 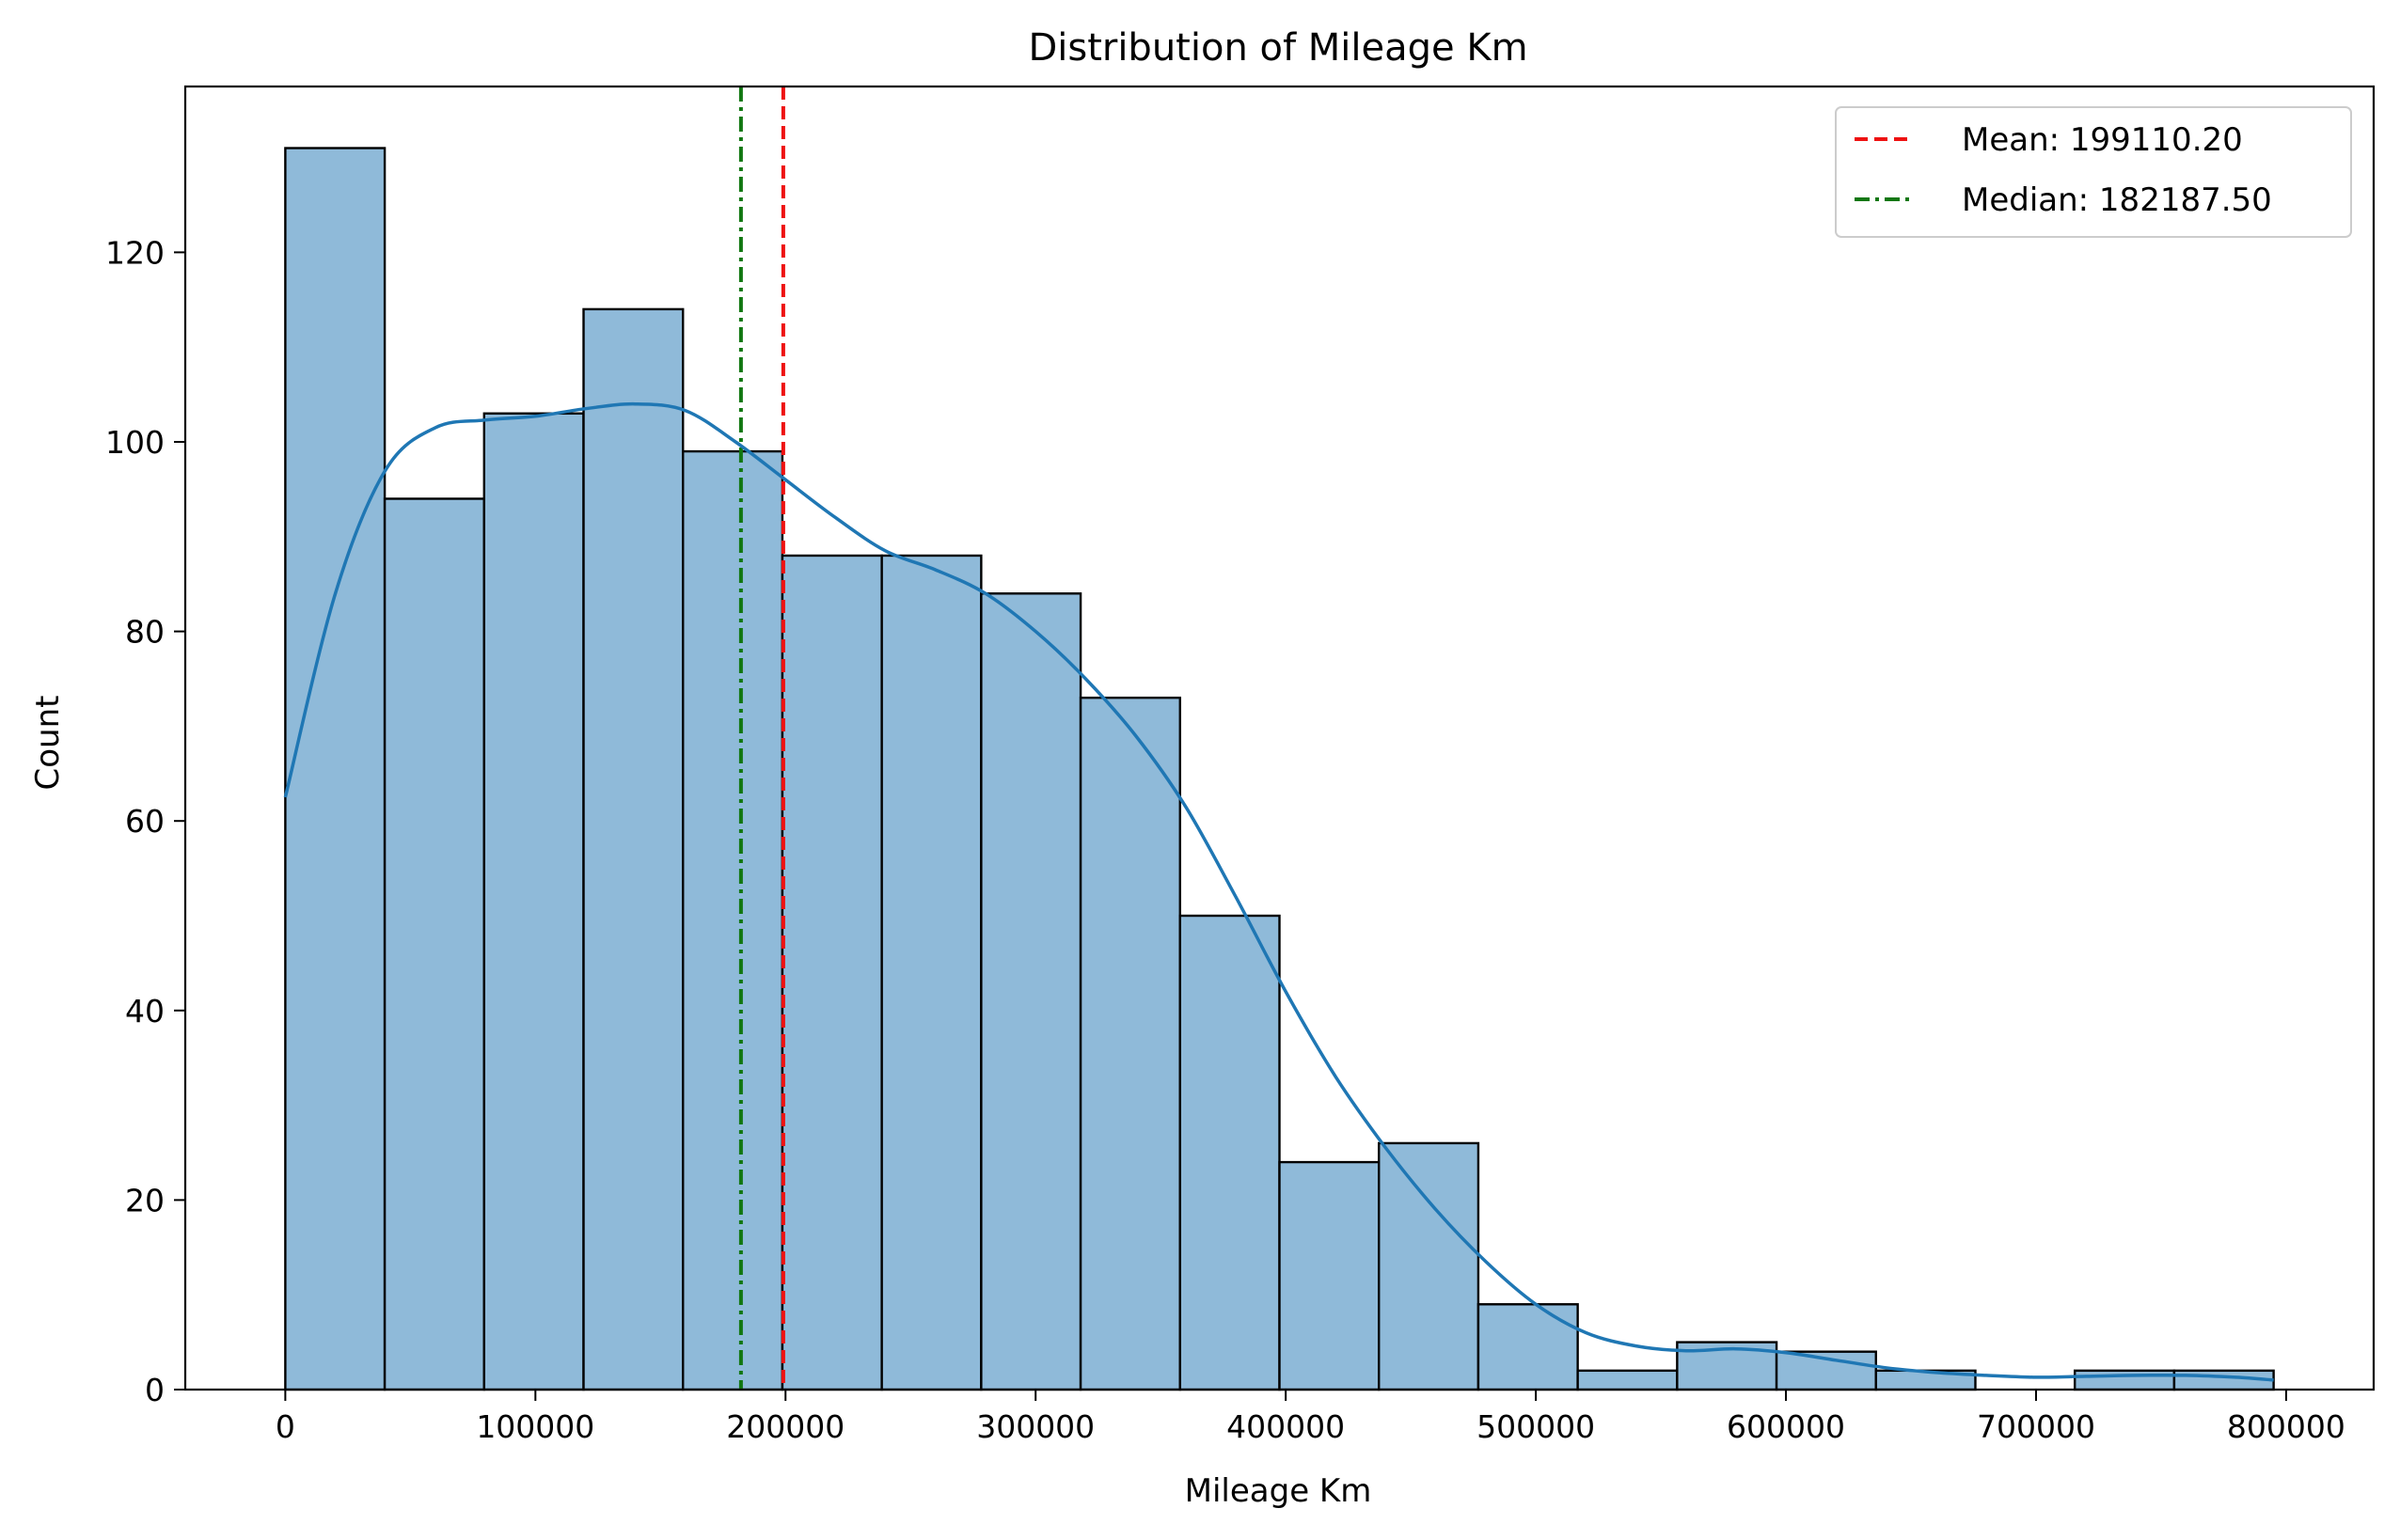 What do you see at coordinates (785, 1427) in the screenshot?
I see `x-tick-label: 200000` at bounding box center [785, 1427].